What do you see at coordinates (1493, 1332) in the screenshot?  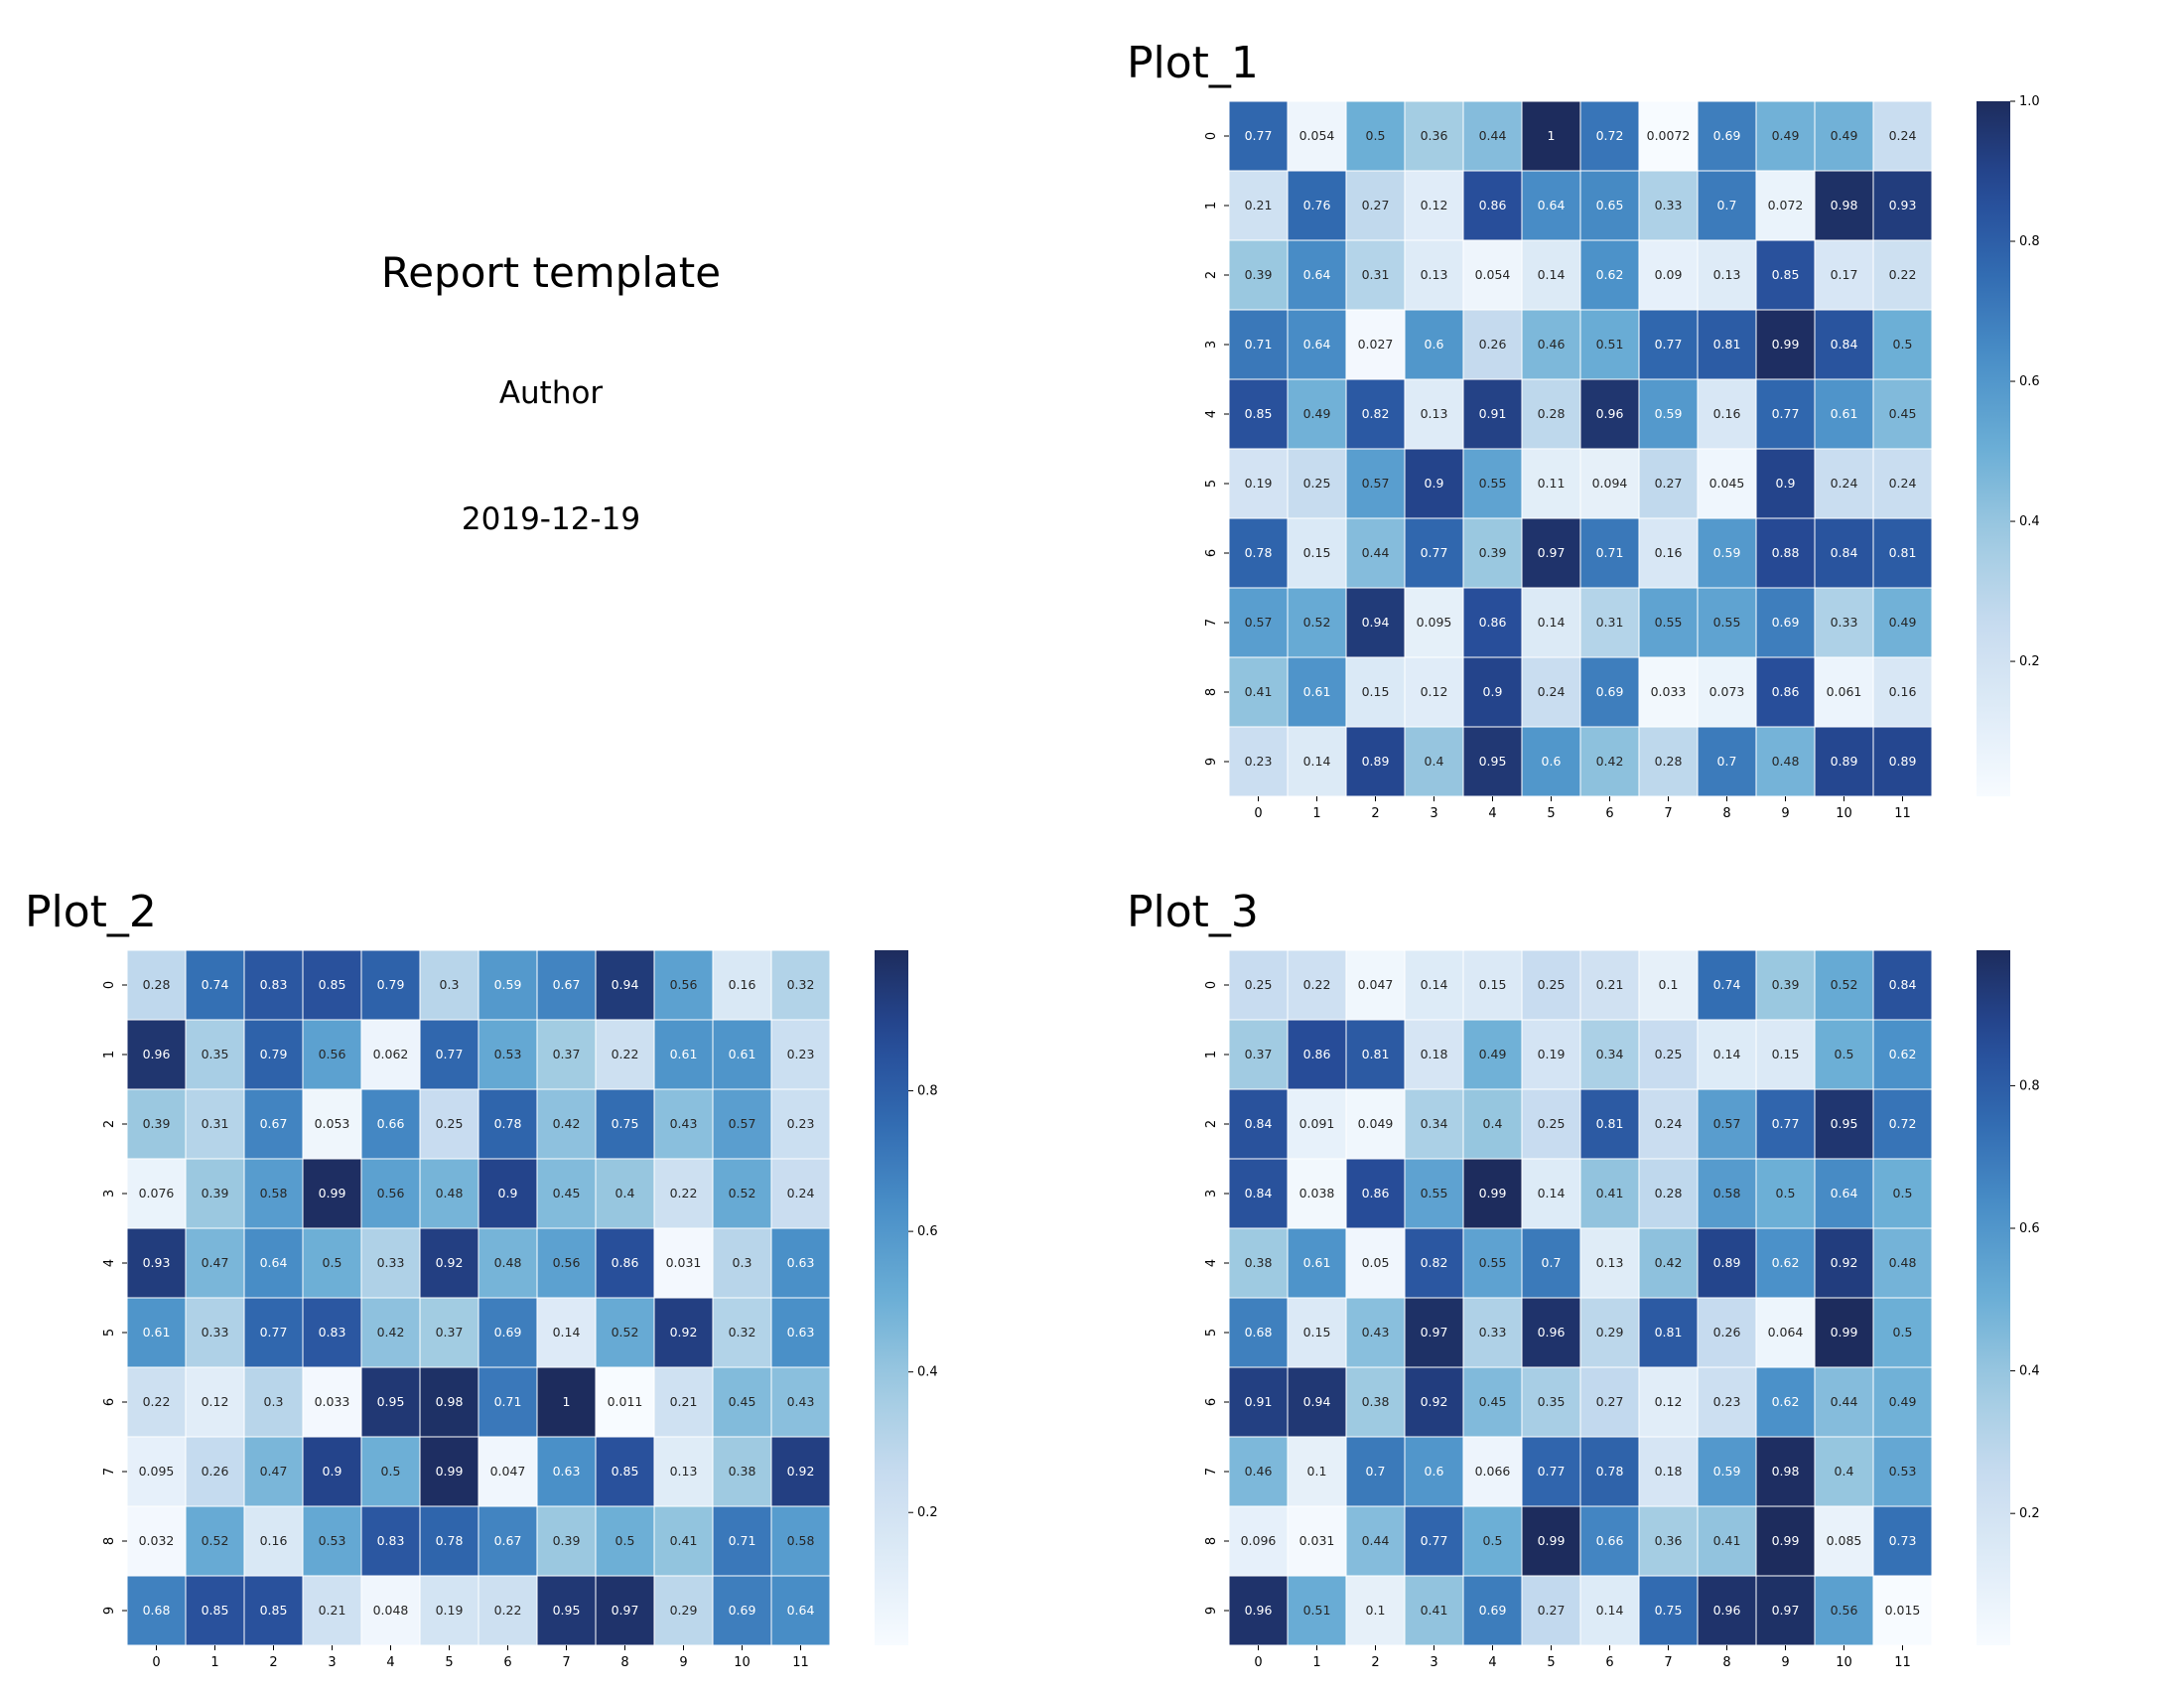 I see `cell-value-label-5-4: 0.33` at bounding box center [1493, 1332].